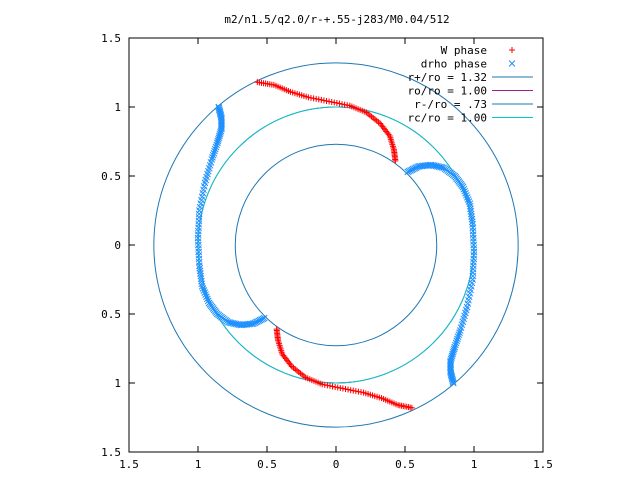 This screenshot has height=480, width=640. Describe the element at coordinates (129, 464) in the screenshot. I see `x-tick-label-0: 1.5` at that location.